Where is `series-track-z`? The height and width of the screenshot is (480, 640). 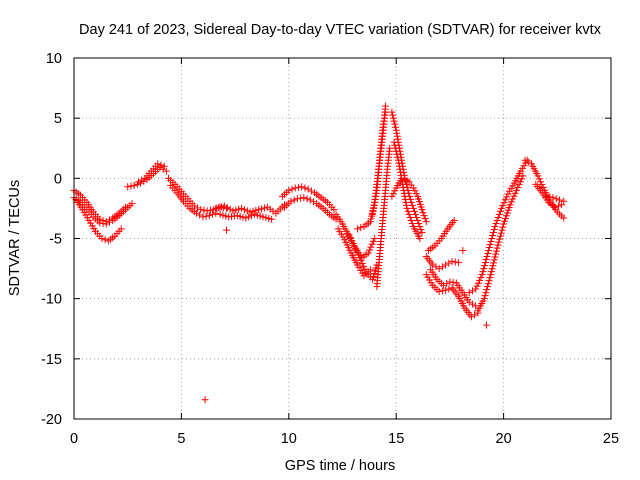 series-track-z is located at coordinates (500, 243).